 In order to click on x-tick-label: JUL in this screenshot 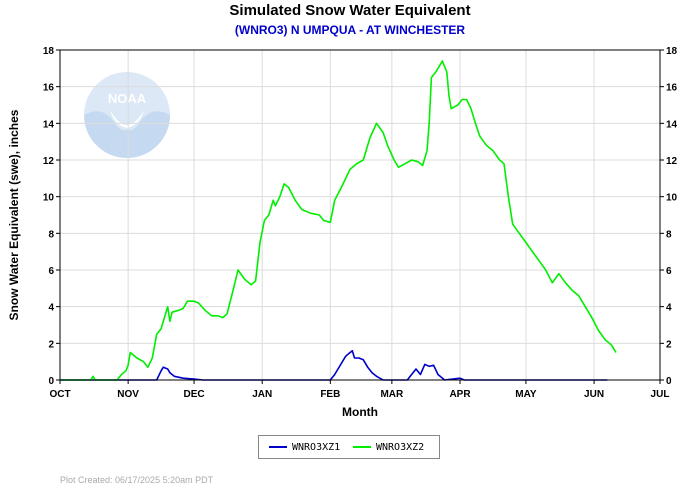, I will do `click(660, 394)`.